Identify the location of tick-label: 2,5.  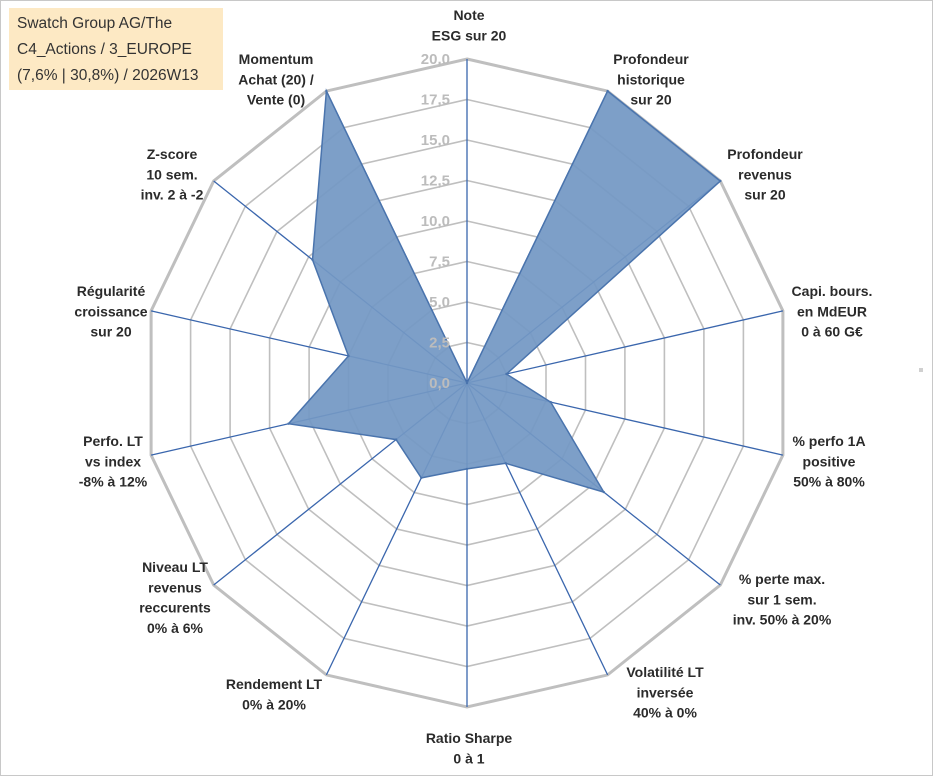
(439, 343).